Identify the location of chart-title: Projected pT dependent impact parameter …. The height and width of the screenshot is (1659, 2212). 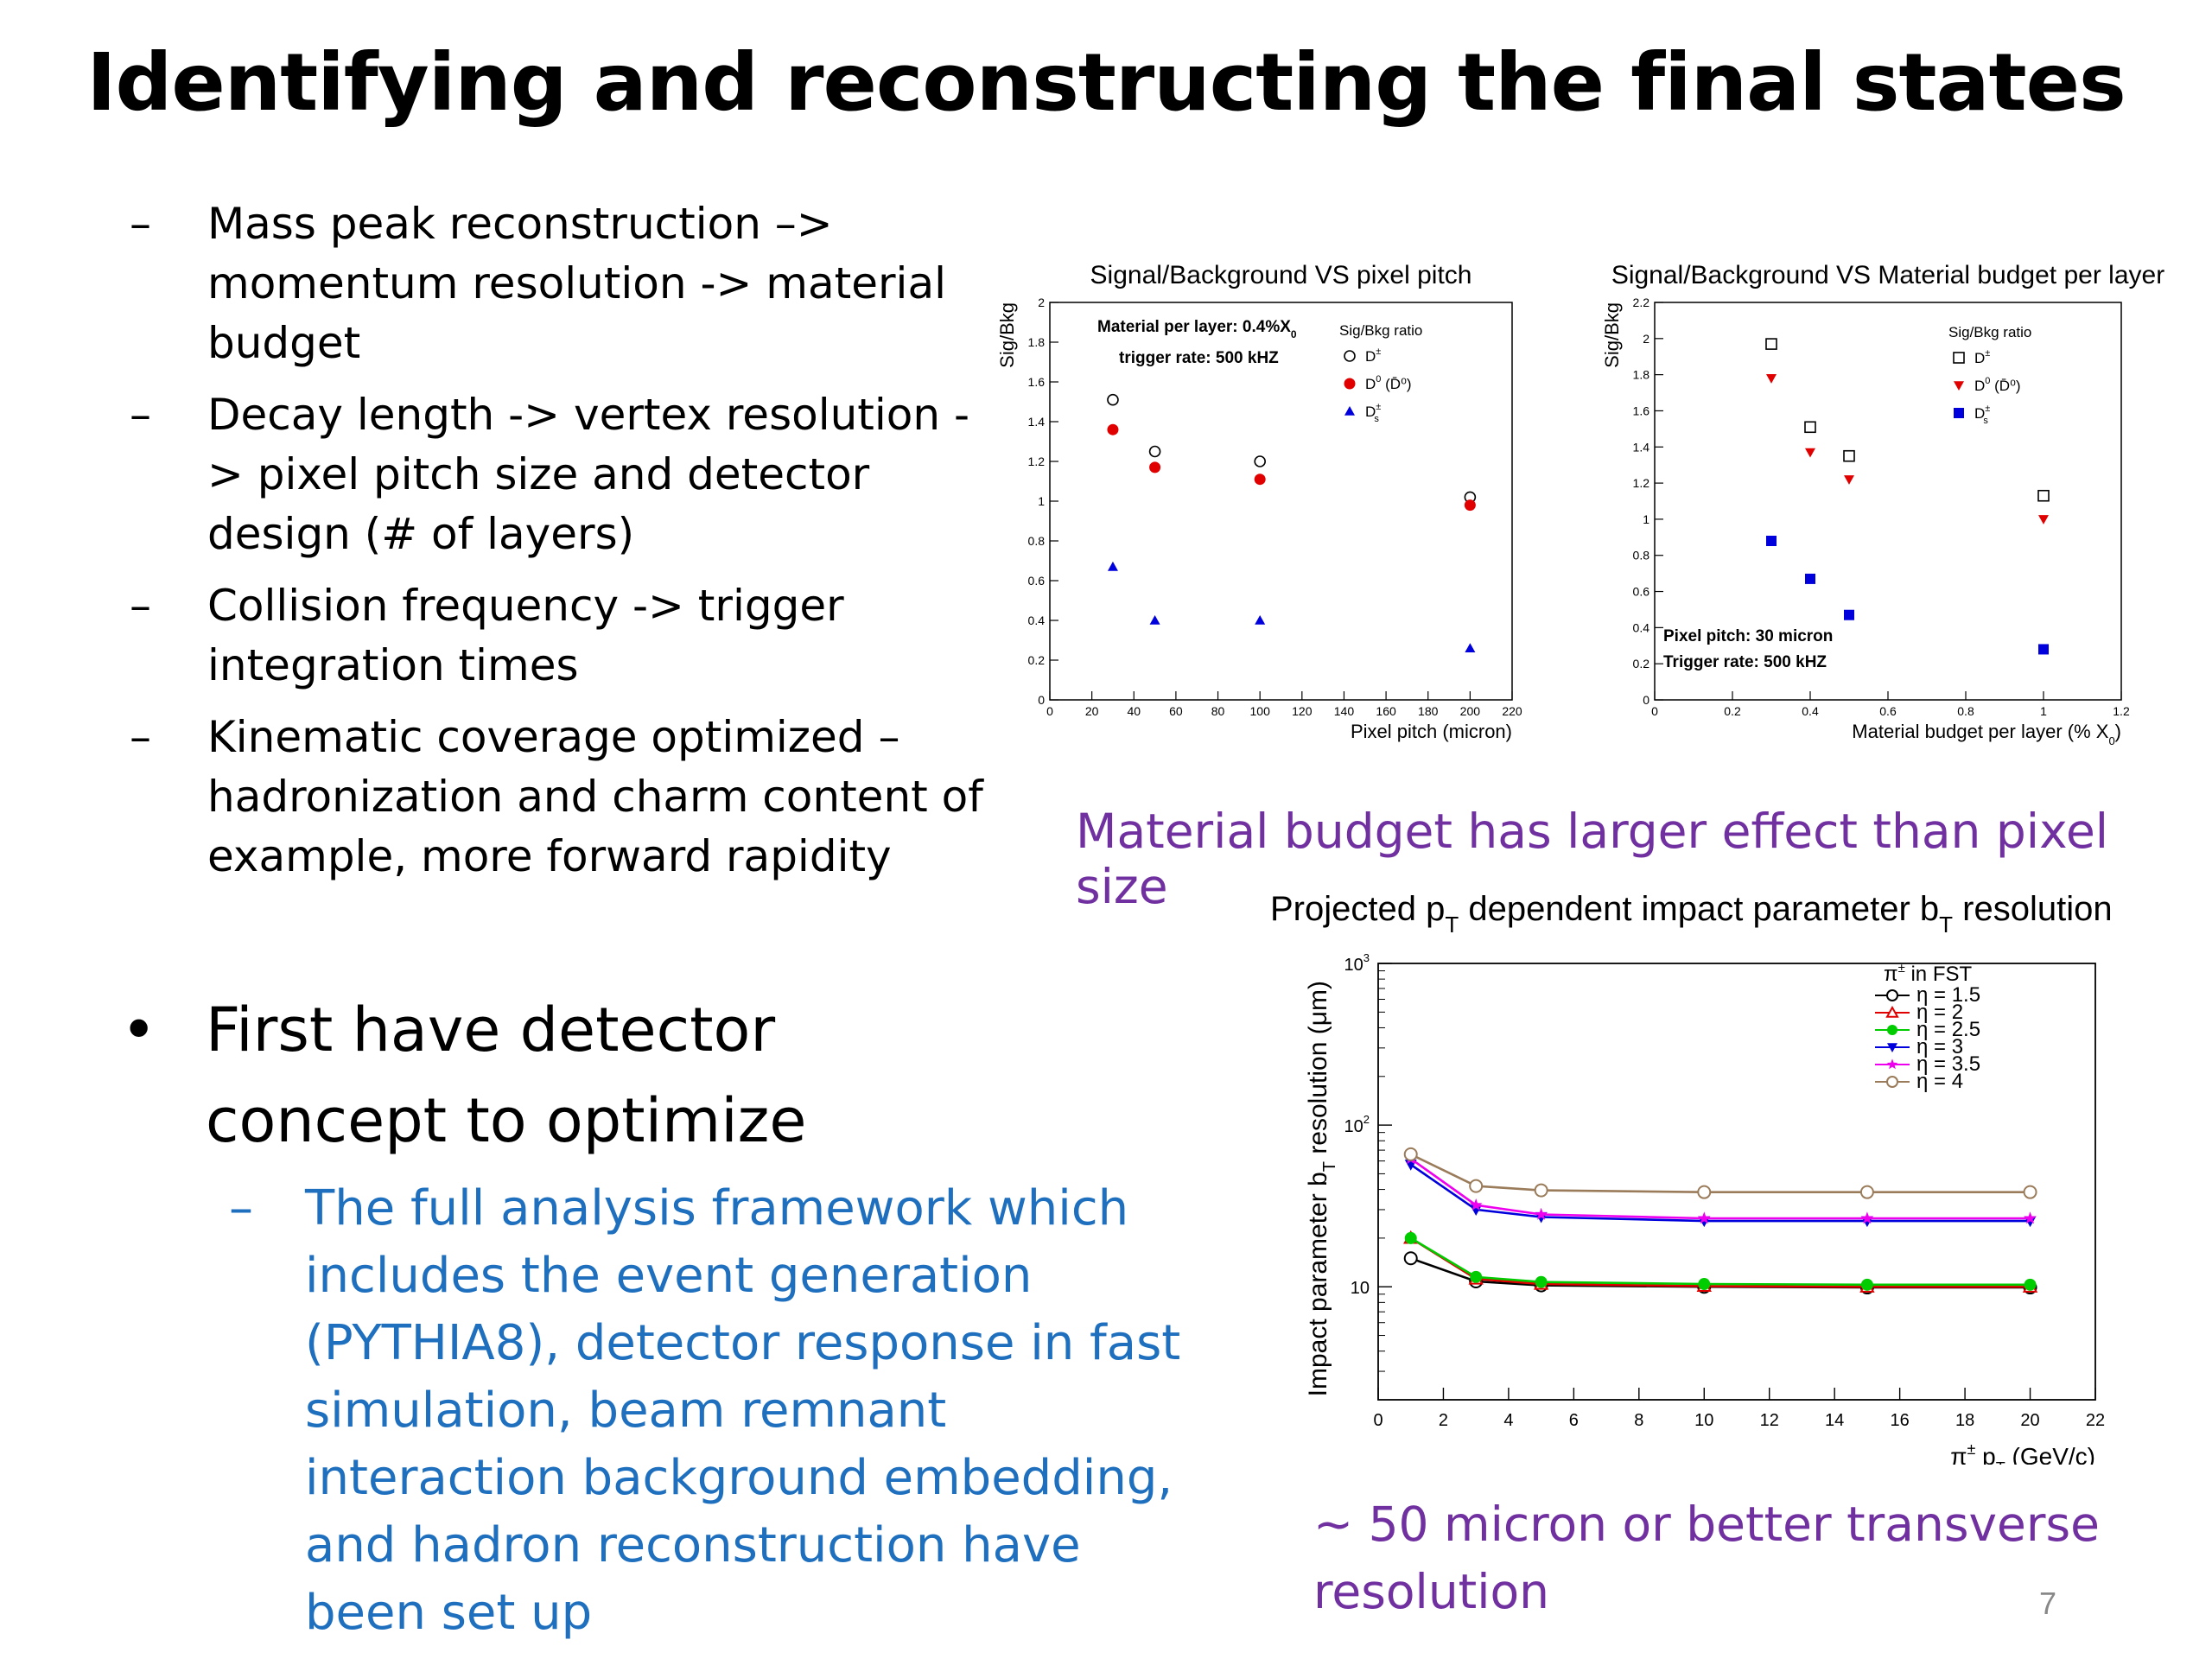
(1691, 914).